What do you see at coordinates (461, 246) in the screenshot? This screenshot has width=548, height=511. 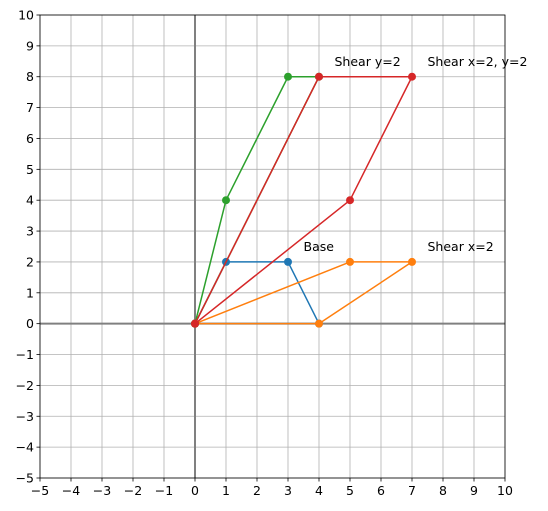 I see `annotation-label: Shear x=2` at bounding box center [461, 246].